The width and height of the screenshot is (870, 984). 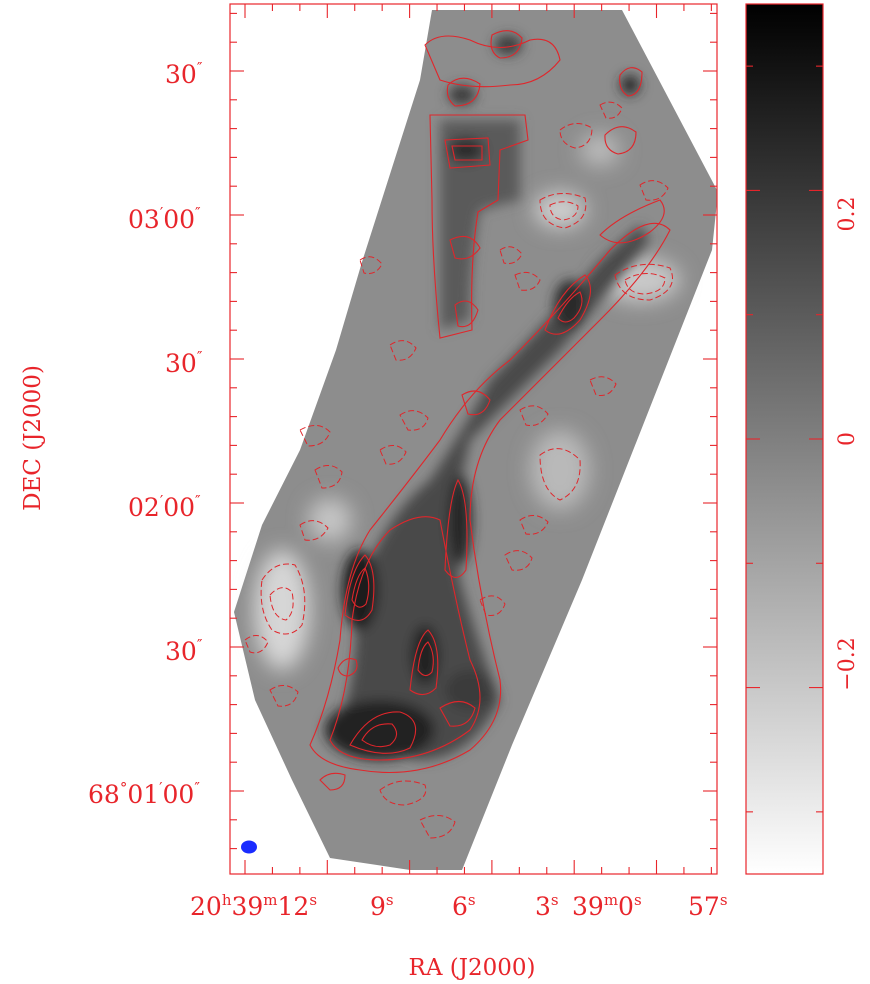 I want to click on y-tick-label-0: 68°01′00″, so click(x=144, y=794).